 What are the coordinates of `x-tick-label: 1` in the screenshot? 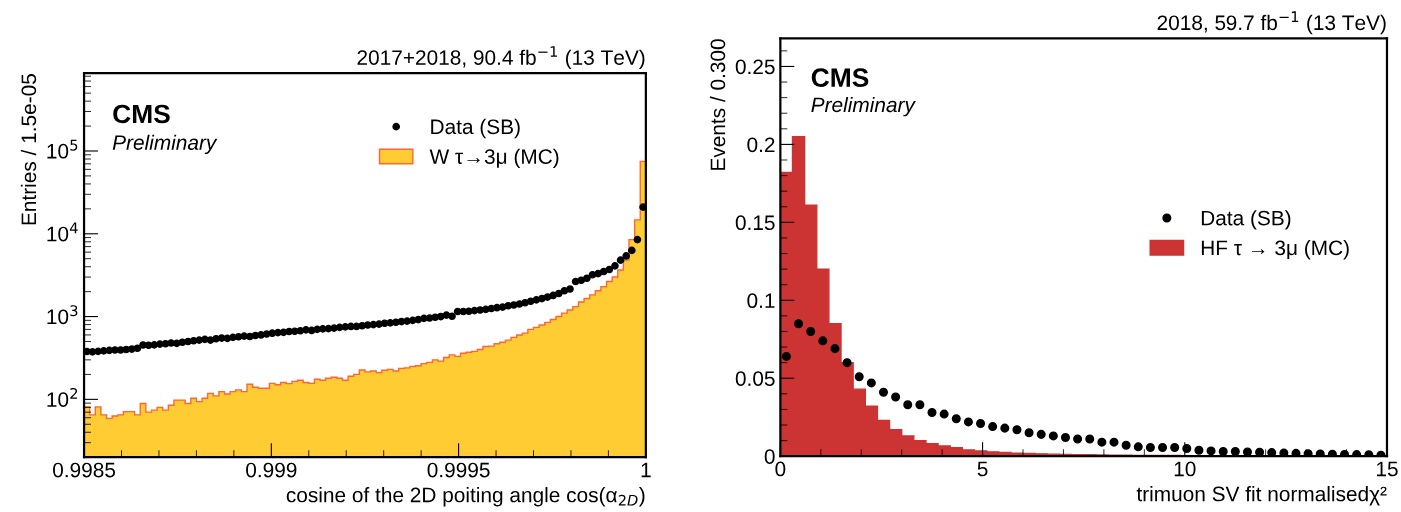 It's located at (646, 470).